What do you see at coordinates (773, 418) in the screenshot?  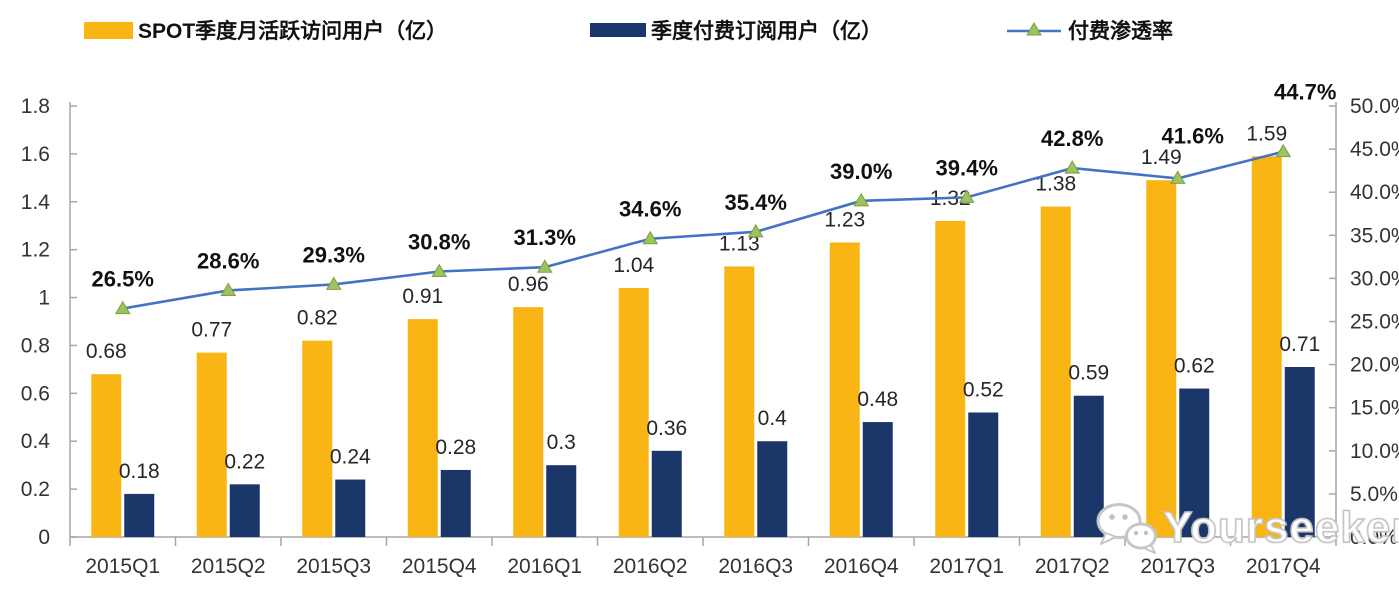 I see `bar-value-label-subs: 0.4` at bounding box center [773, 418].